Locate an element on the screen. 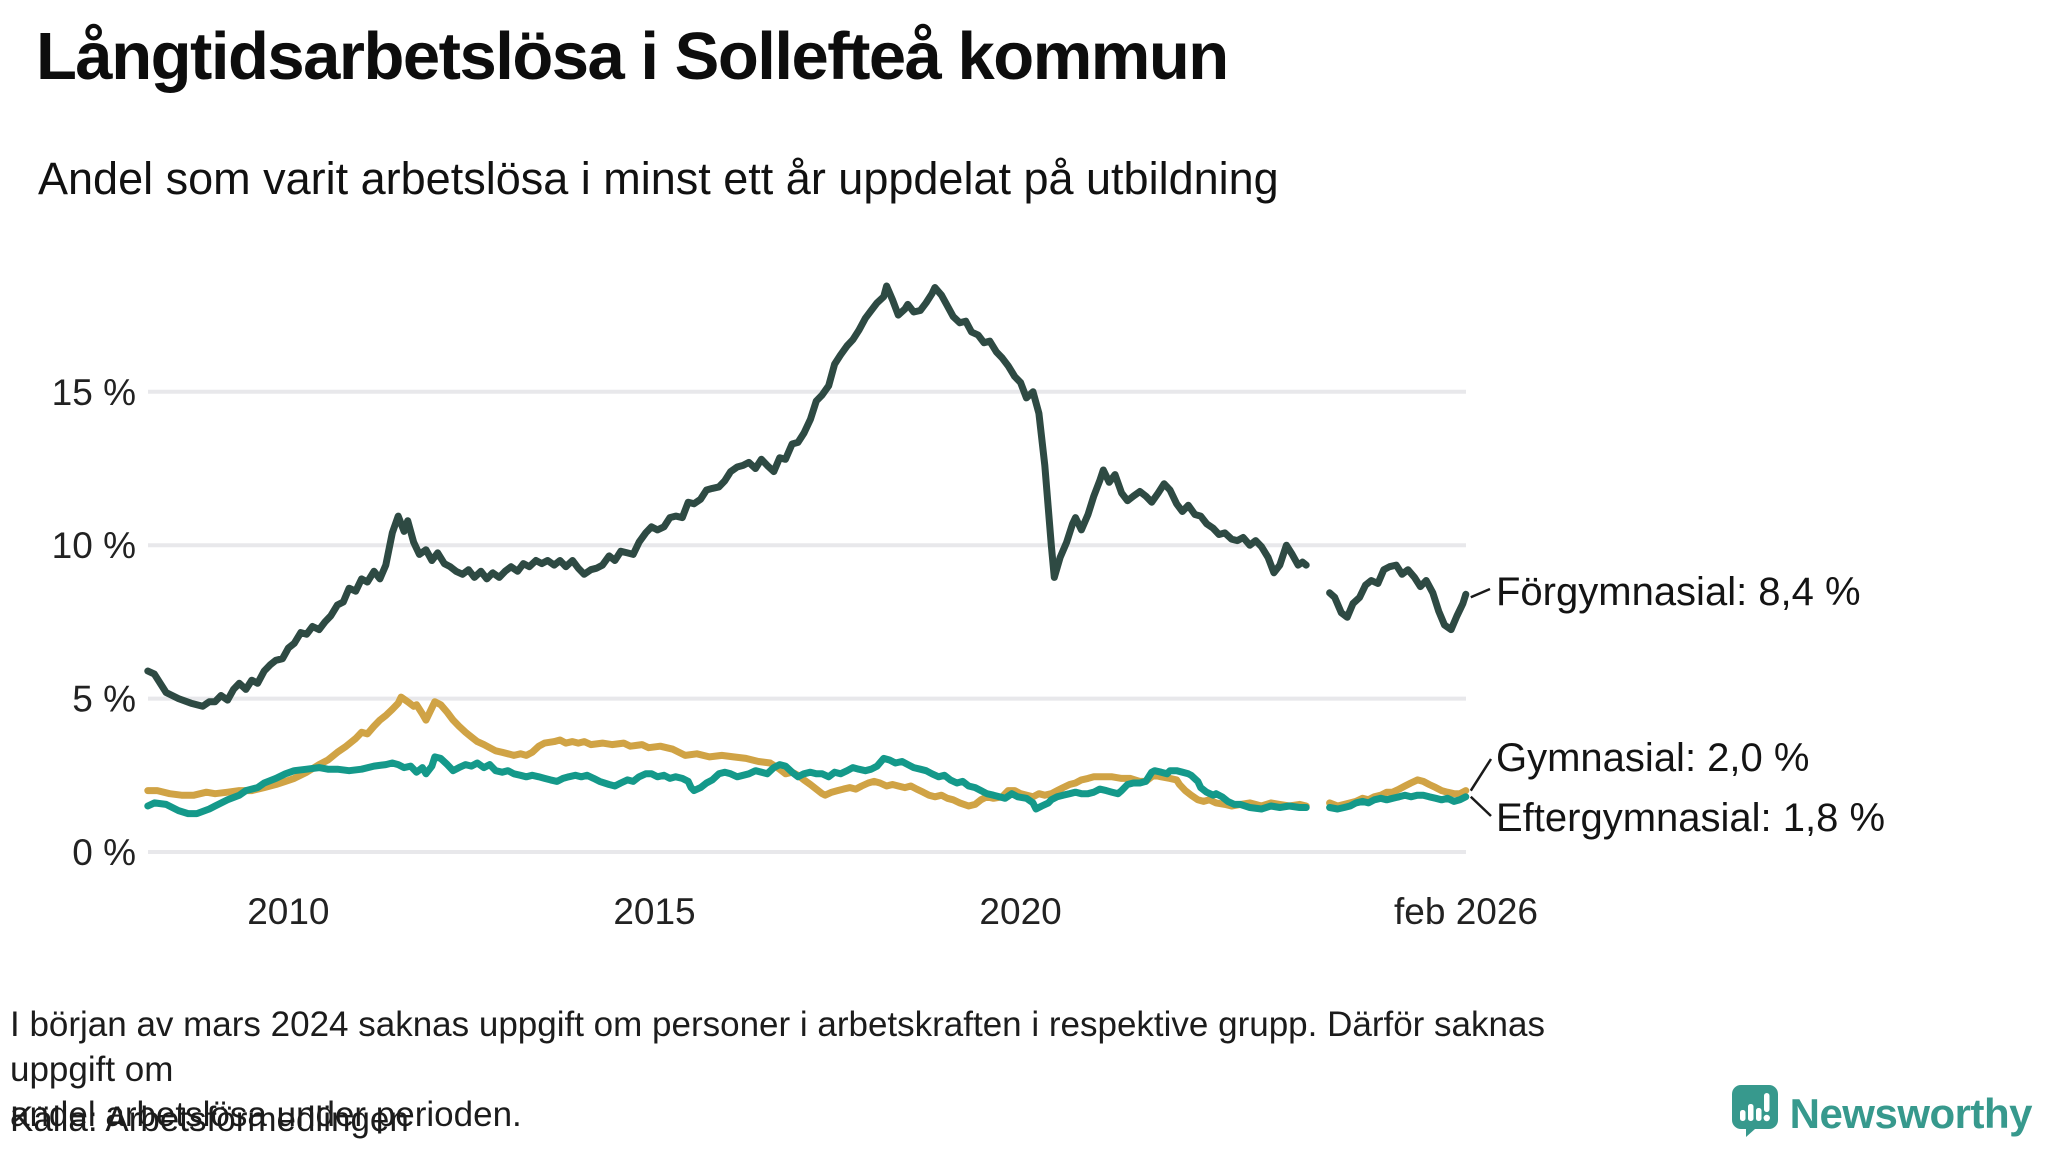 The height and width of the screenshot is (1152, 2048). x-tick-label: 2010 is located at coordinates (288, 911).